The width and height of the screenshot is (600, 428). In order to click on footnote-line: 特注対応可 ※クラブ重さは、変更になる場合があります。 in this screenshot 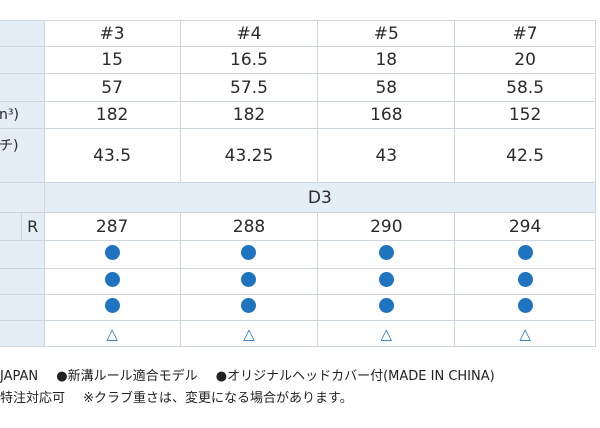, I will do `click(176, 396)`.